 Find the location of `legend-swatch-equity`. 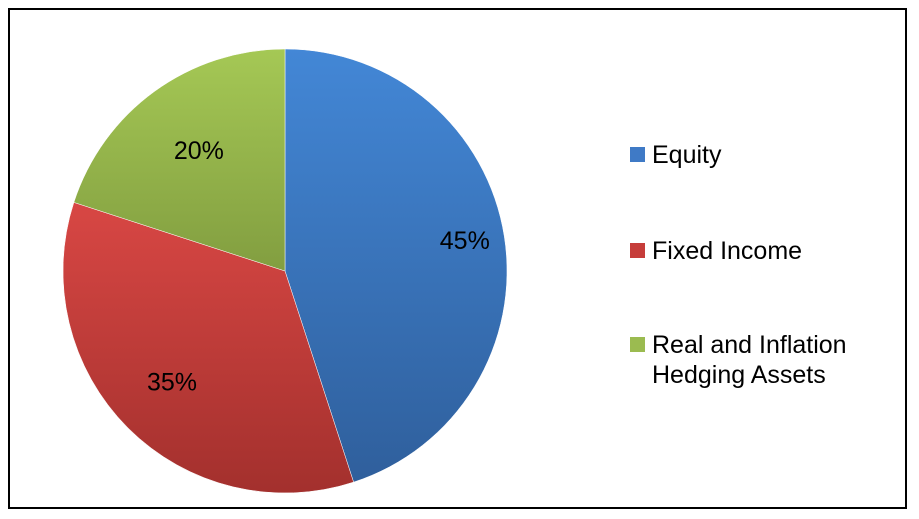

legend-swatch-equity is located at coordinates (637, 154).